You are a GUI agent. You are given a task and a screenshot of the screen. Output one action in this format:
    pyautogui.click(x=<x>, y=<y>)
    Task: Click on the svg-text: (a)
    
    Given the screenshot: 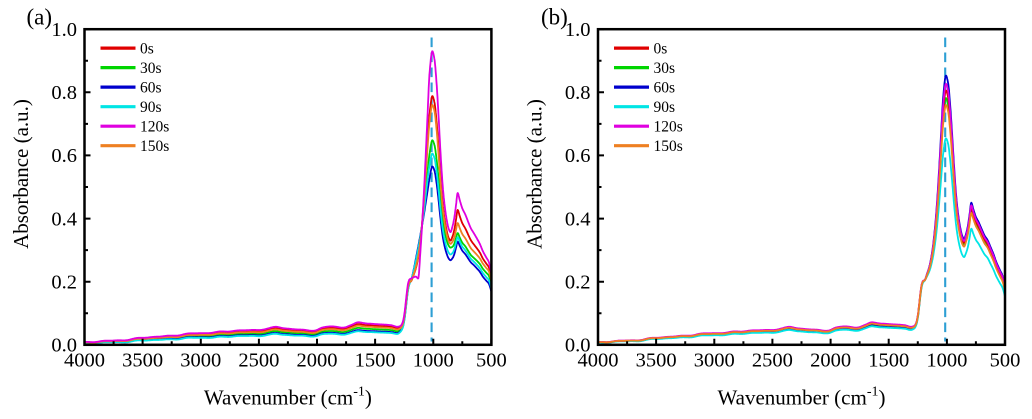 What is the action you would take?
    pyautogui.click(x=40, y=17)
    